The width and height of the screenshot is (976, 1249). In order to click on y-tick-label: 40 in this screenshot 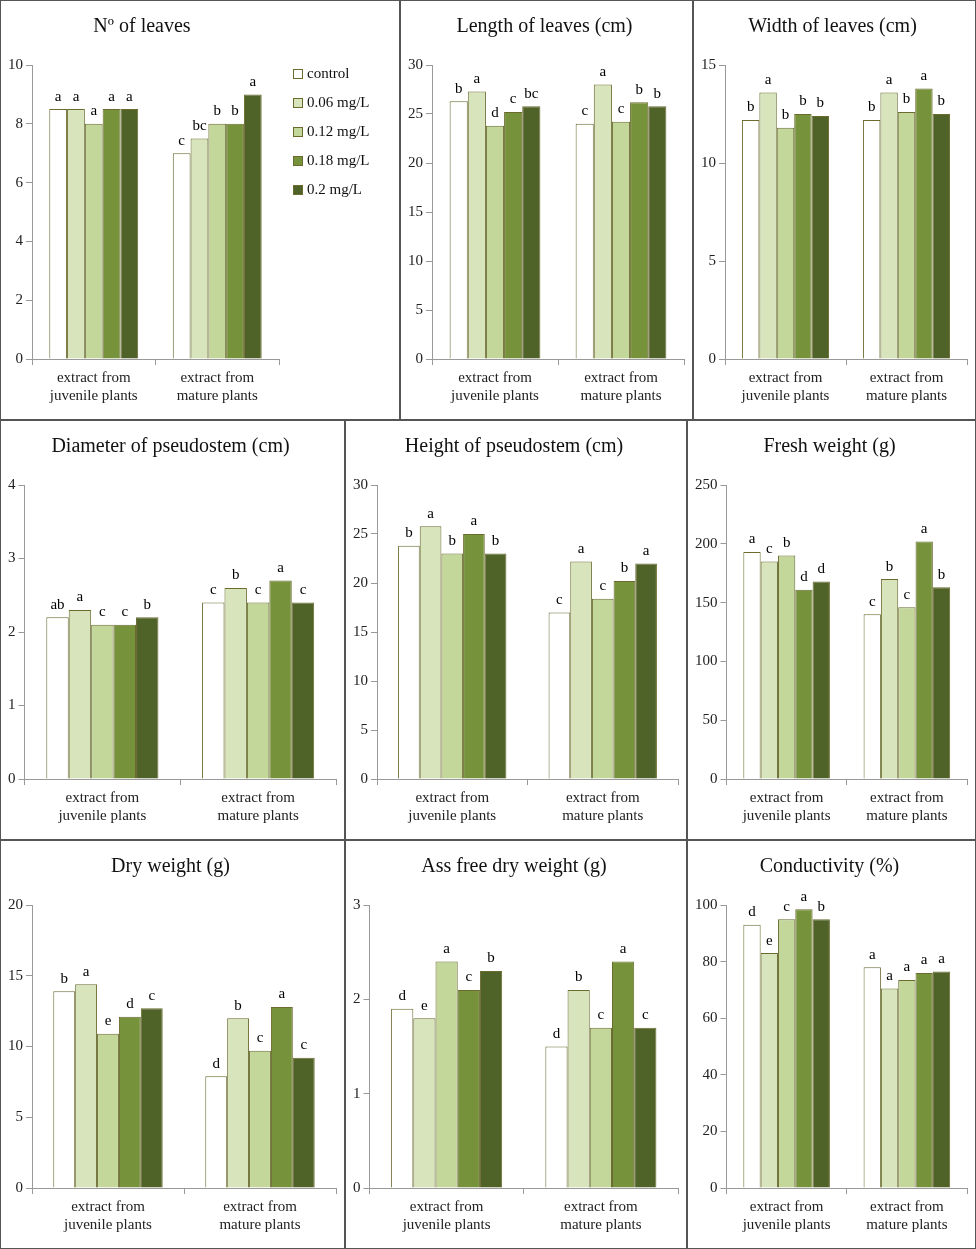, I will do `click(710, 1073)`.